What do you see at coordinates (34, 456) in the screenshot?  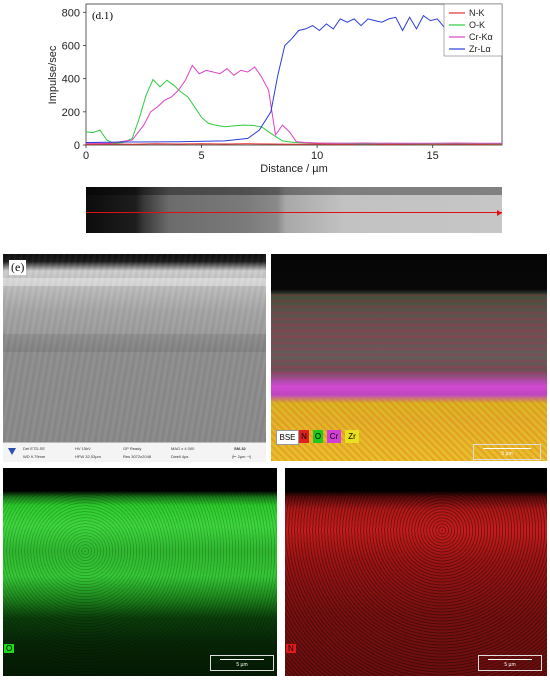 I see `info-wd: WD 9.79mm` at bounding box center [34, 456].